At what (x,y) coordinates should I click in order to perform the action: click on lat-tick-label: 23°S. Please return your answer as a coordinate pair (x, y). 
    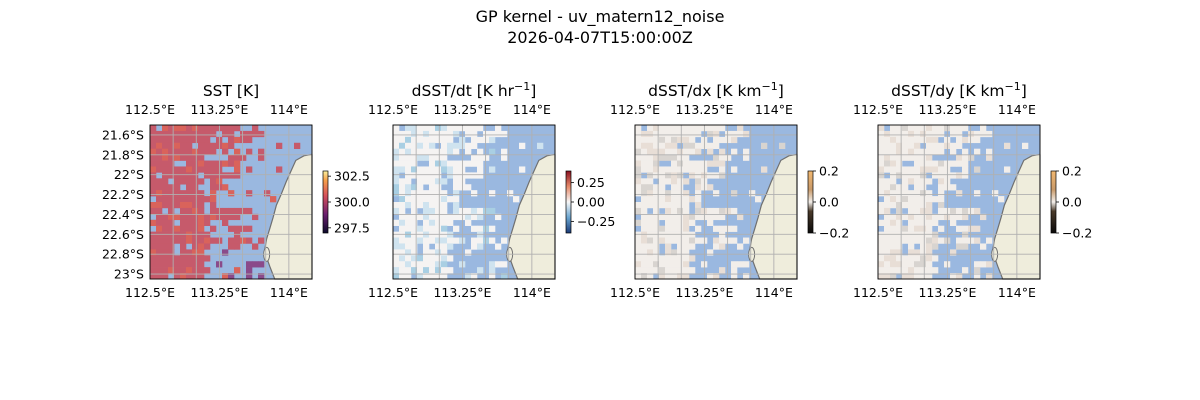
    Looking at the image, I should click on (129, 274).